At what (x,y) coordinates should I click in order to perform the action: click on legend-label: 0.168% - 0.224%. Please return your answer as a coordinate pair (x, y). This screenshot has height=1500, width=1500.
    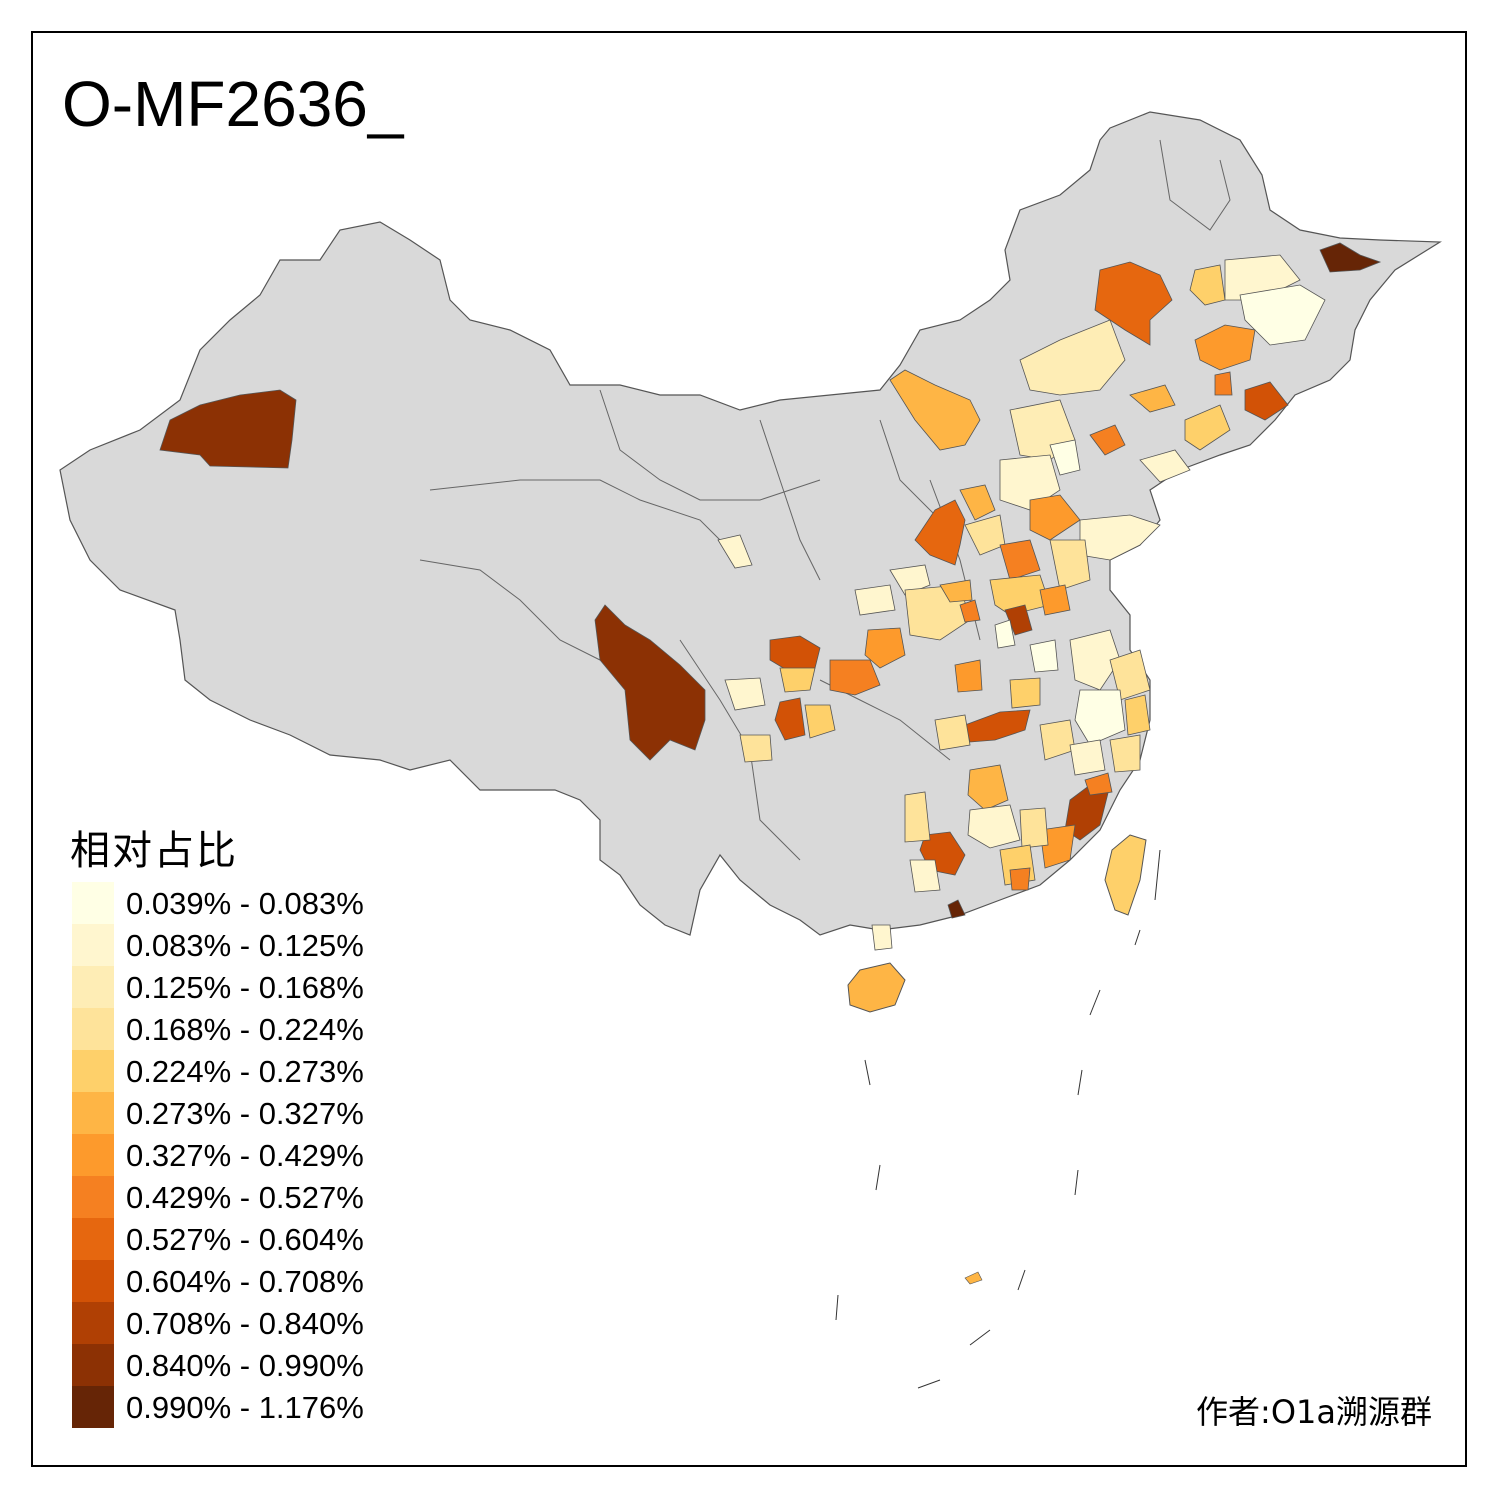
    Looking at the image, I should click on (245, 1029).